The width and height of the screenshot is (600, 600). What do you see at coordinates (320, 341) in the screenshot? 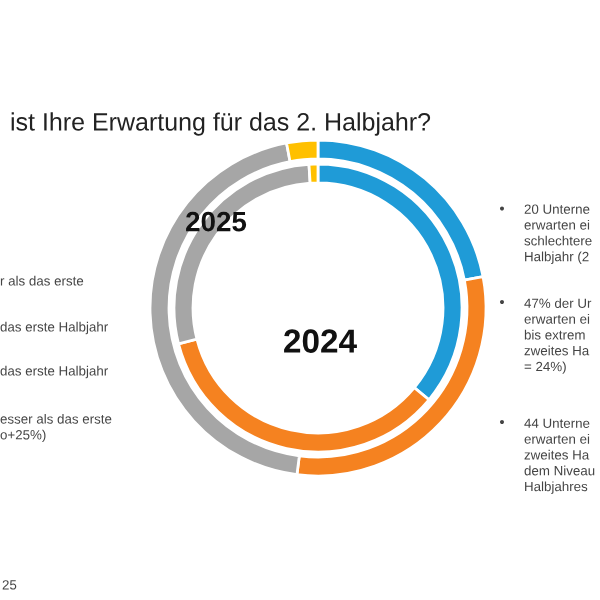
I see `text: 2024` at bounding box center [320, 341].